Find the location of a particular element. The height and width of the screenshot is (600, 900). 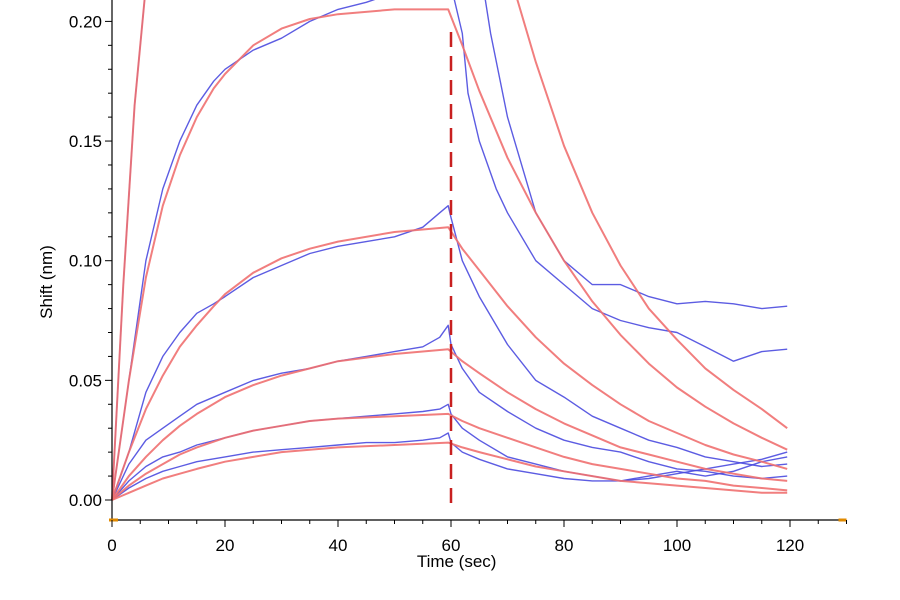

x-tick-label: 120 is located at coordinates (790, 545).